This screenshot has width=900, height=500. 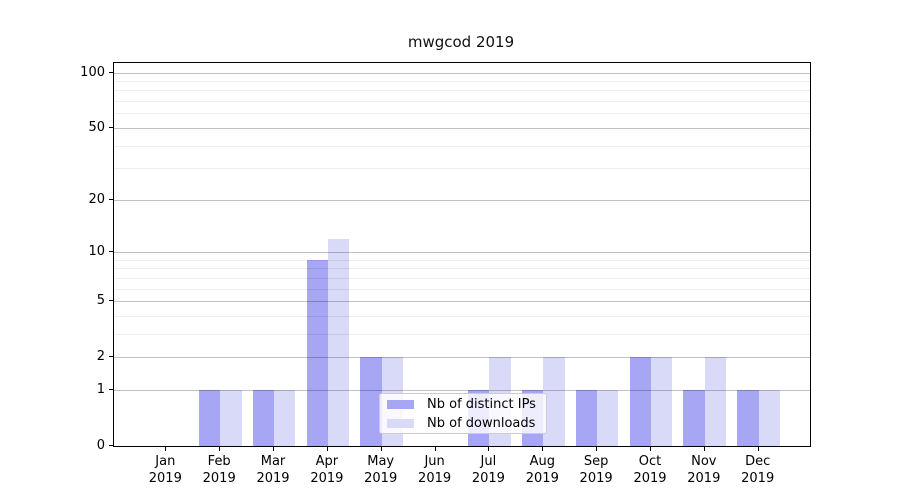 What do you see at coordinates (96, 127) in the screenshot?
I see `y-tick-label-50: 50` at bounding box center [96, 127].